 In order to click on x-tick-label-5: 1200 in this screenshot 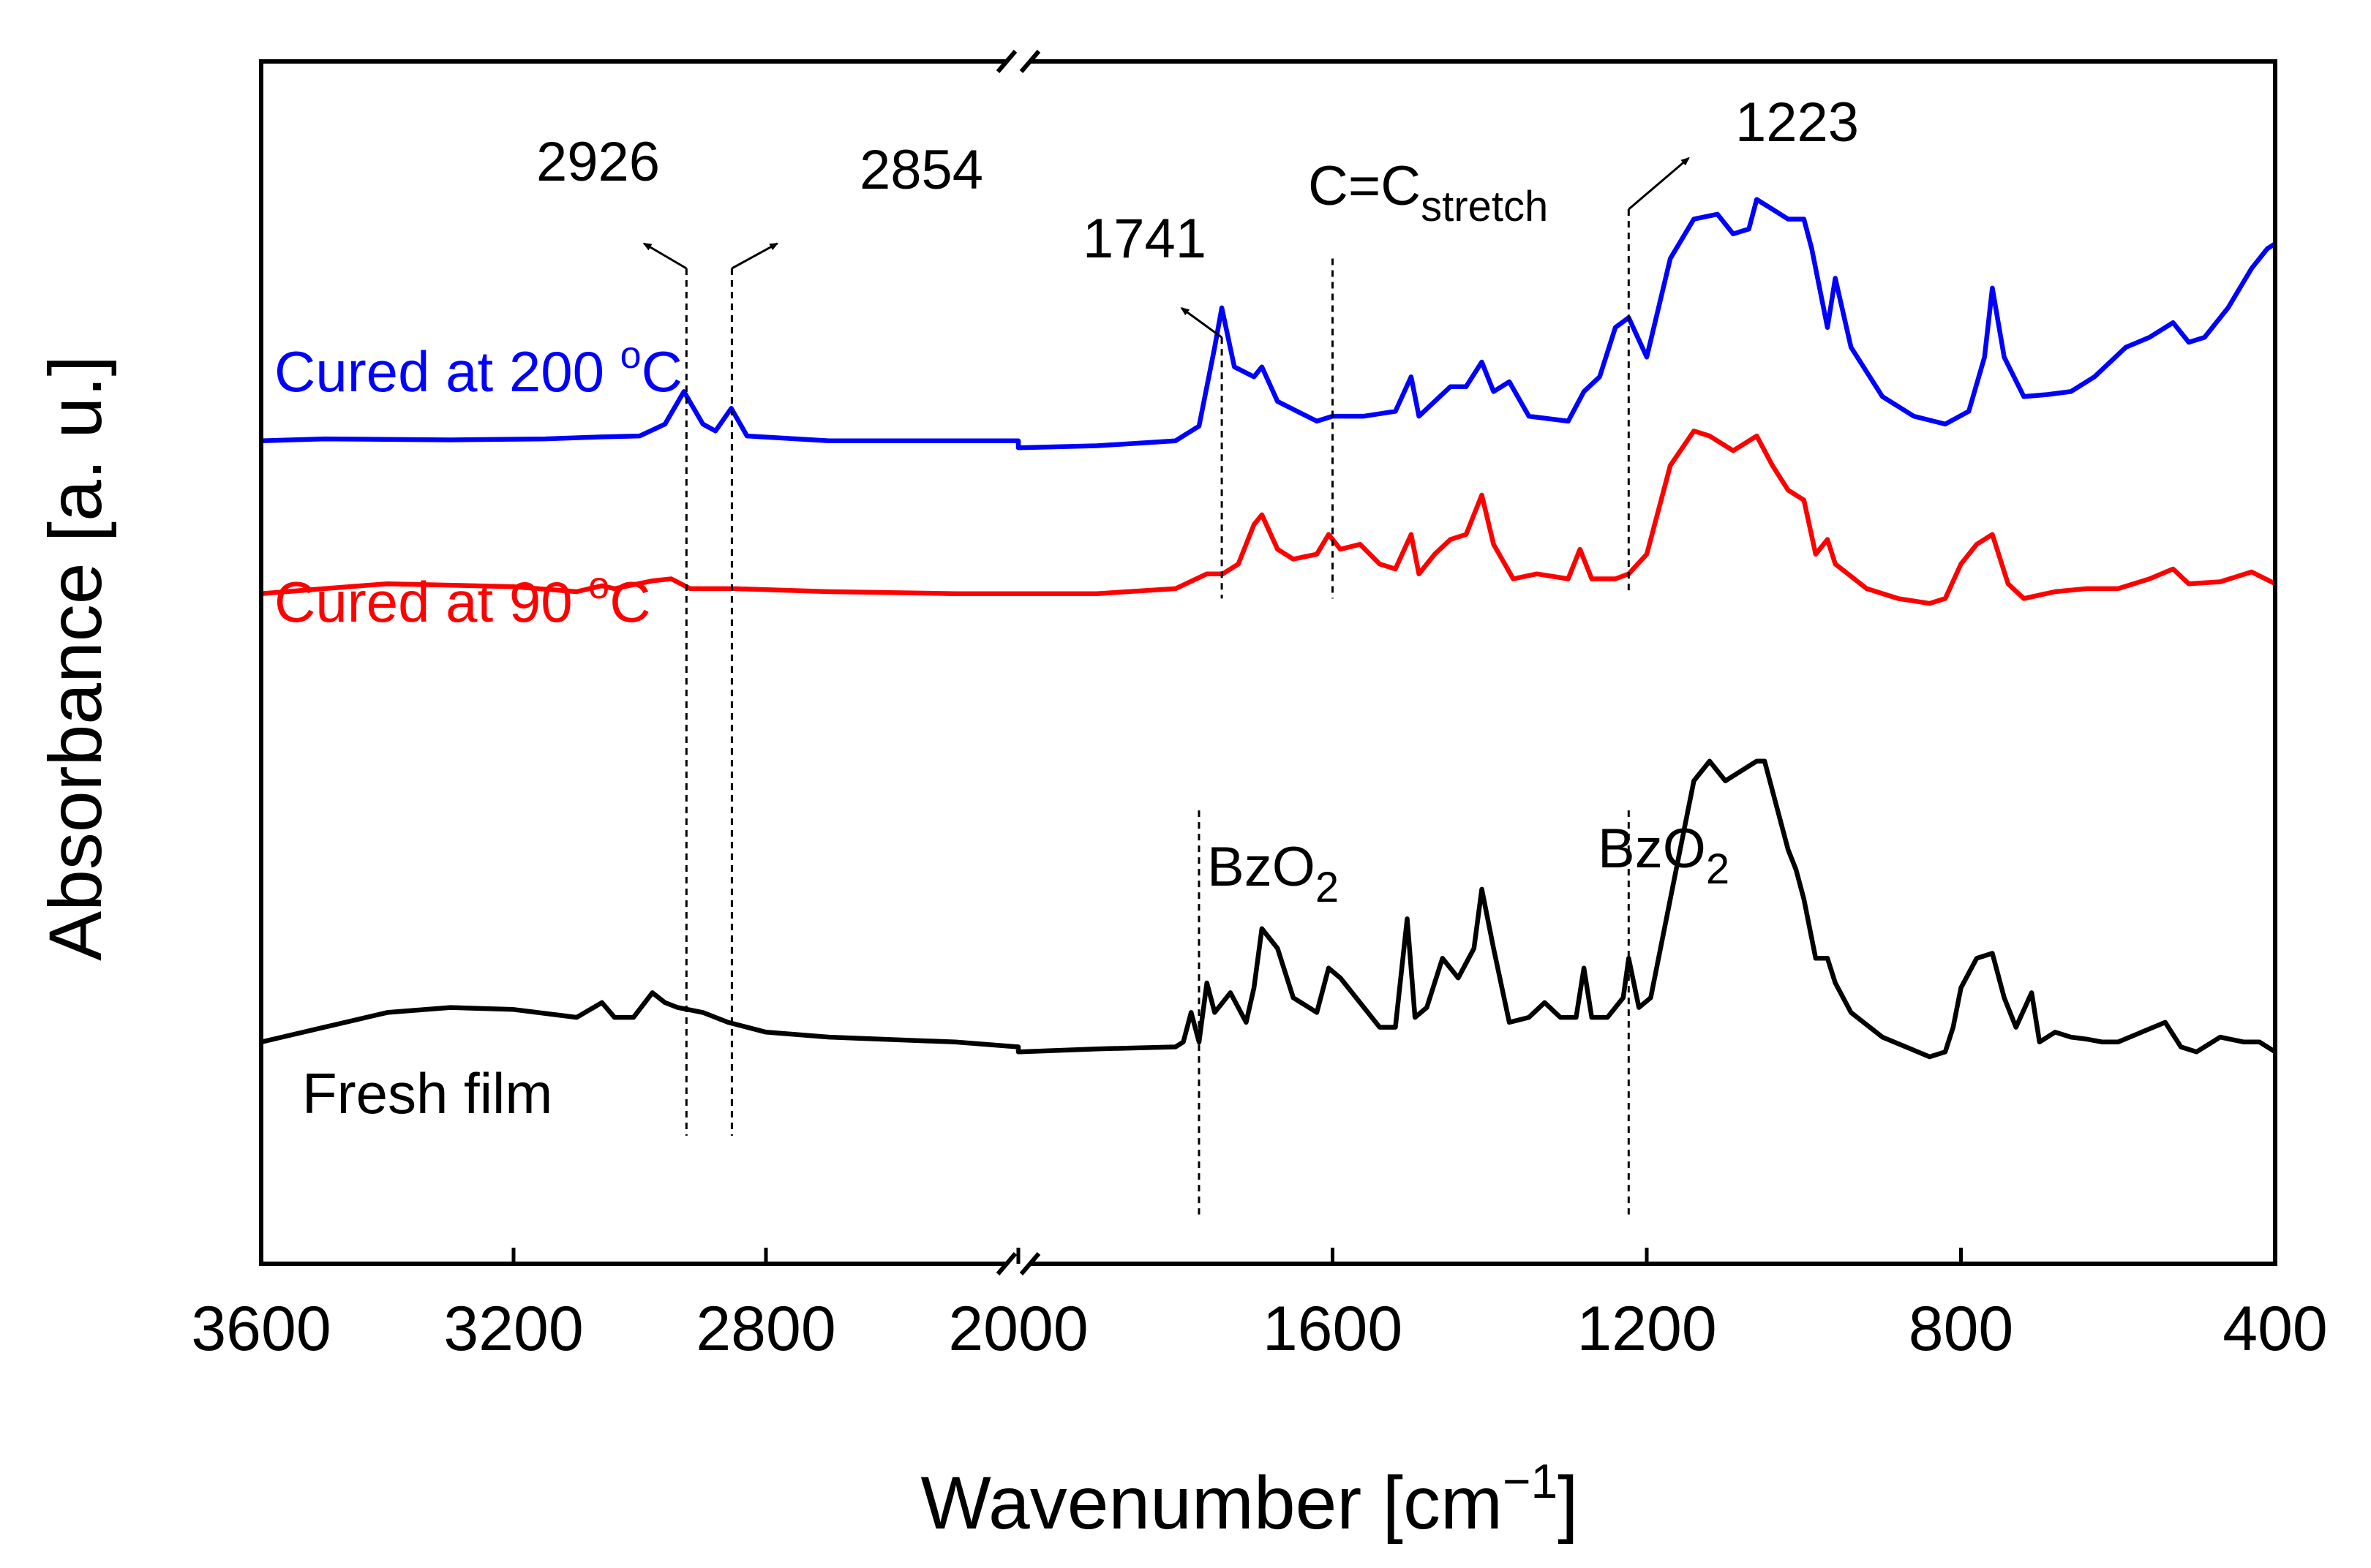, I will do `click(1646, 1329)`.